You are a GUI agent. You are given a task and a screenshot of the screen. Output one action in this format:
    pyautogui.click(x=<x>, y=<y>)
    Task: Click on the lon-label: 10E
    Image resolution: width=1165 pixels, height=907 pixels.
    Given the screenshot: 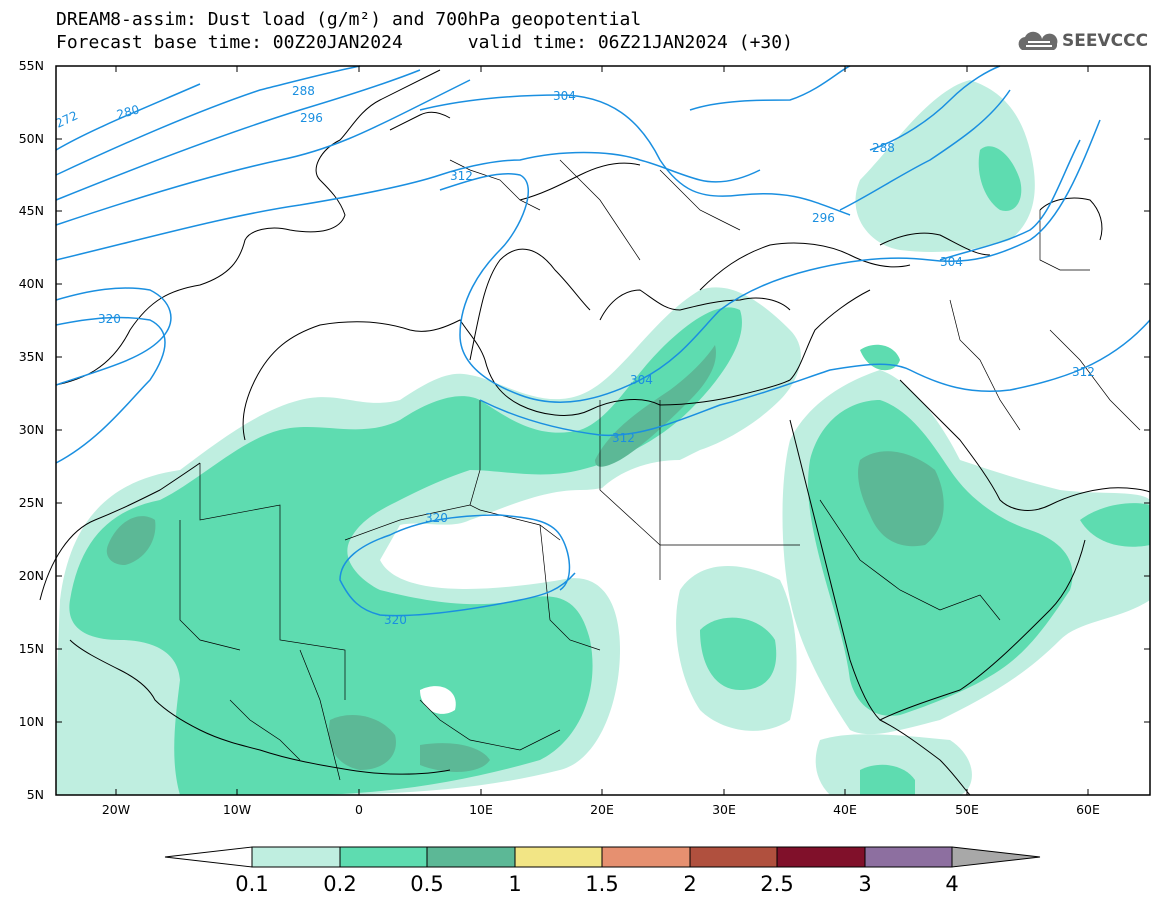 What is the action you would take?
    pyautogui.click(x=481, y=809)
    